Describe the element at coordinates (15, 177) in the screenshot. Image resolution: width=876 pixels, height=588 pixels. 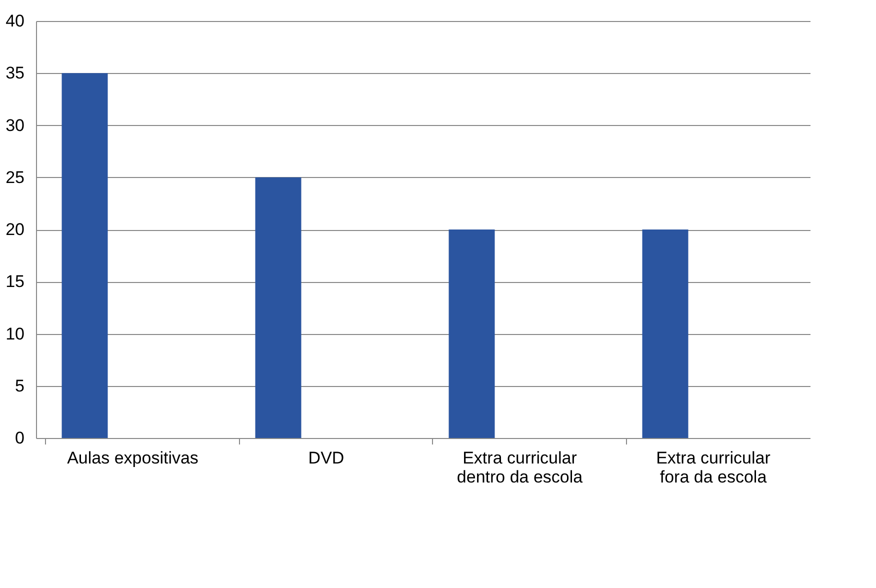
I see `y-tick-label: 25` at that location.